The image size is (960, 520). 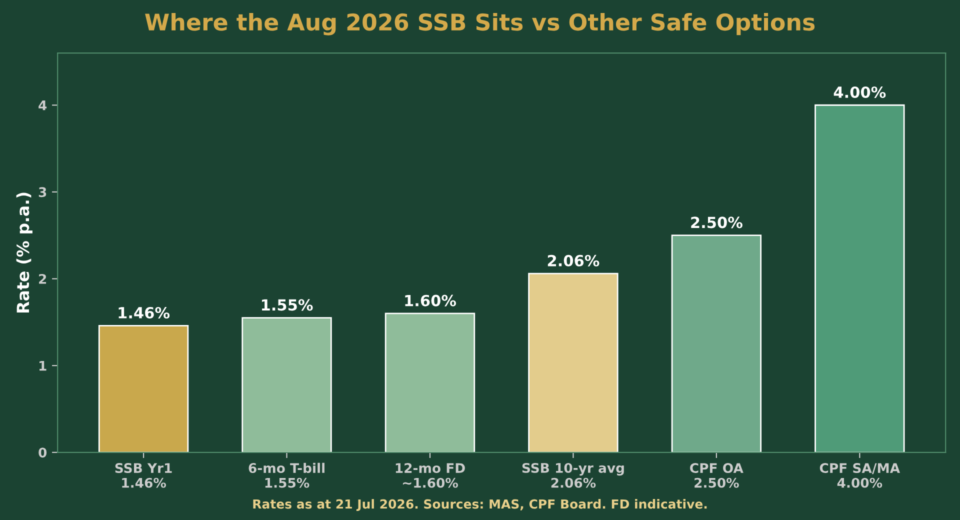 What do you see at coordinates (42, 365) in the screenshot?
I see `y-tick-label: 1` at bounding box center [42, 365].